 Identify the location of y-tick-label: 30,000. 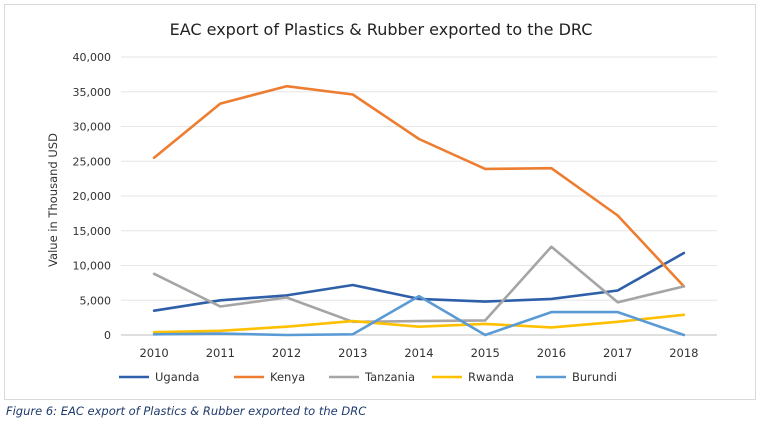
(92, 127).